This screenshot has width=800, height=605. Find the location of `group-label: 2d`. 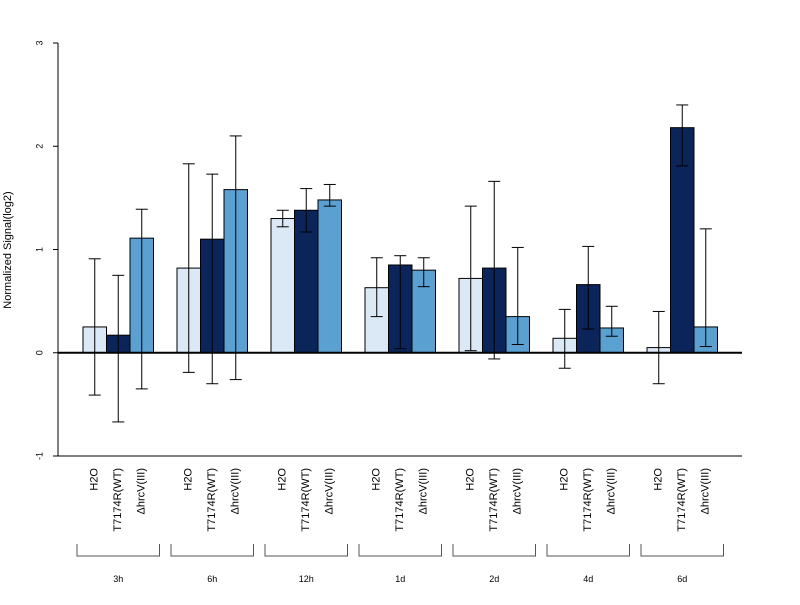

group-label: 2d is located at coordinates (494, 579).